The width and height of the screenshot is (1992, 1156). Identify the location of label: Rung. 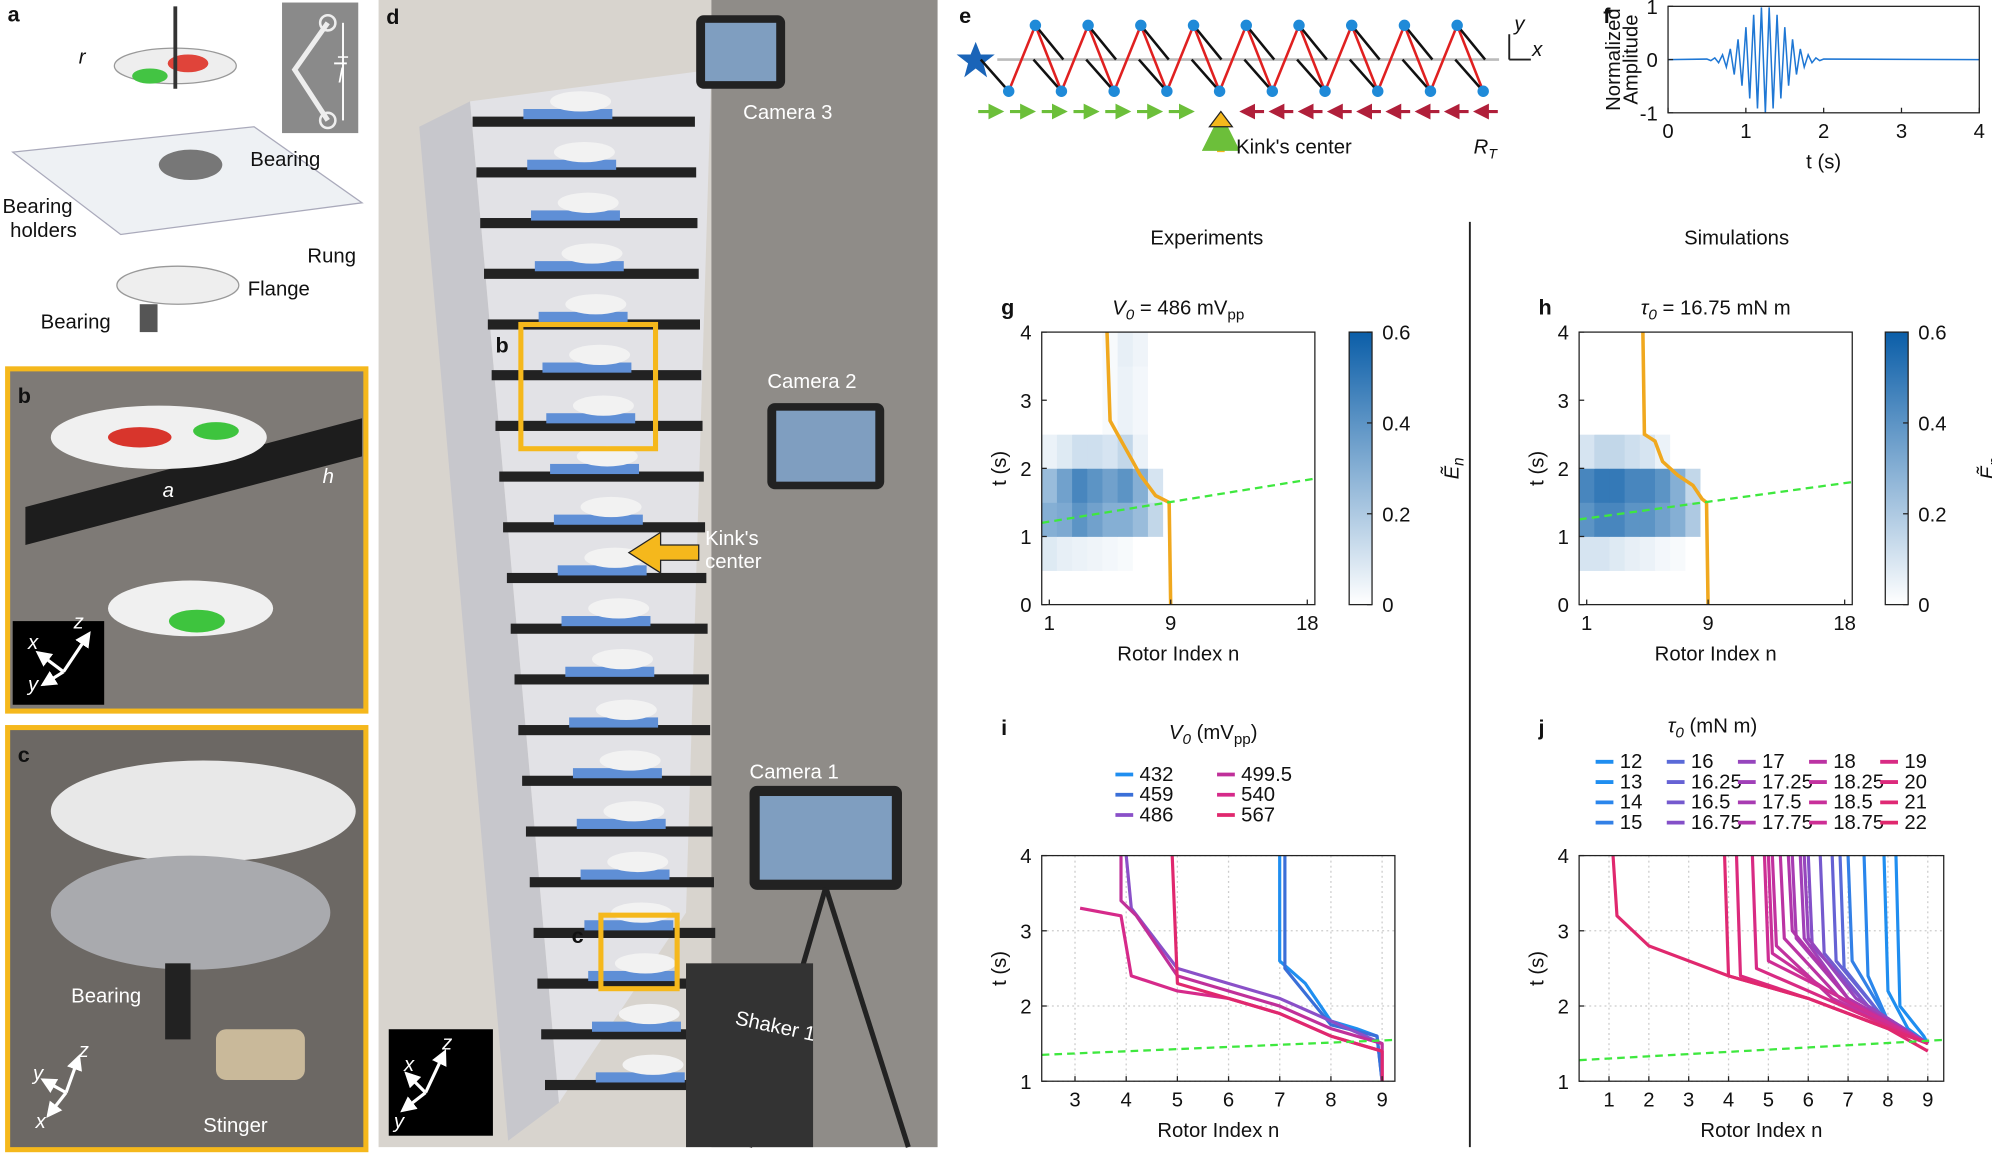
(331, 256).